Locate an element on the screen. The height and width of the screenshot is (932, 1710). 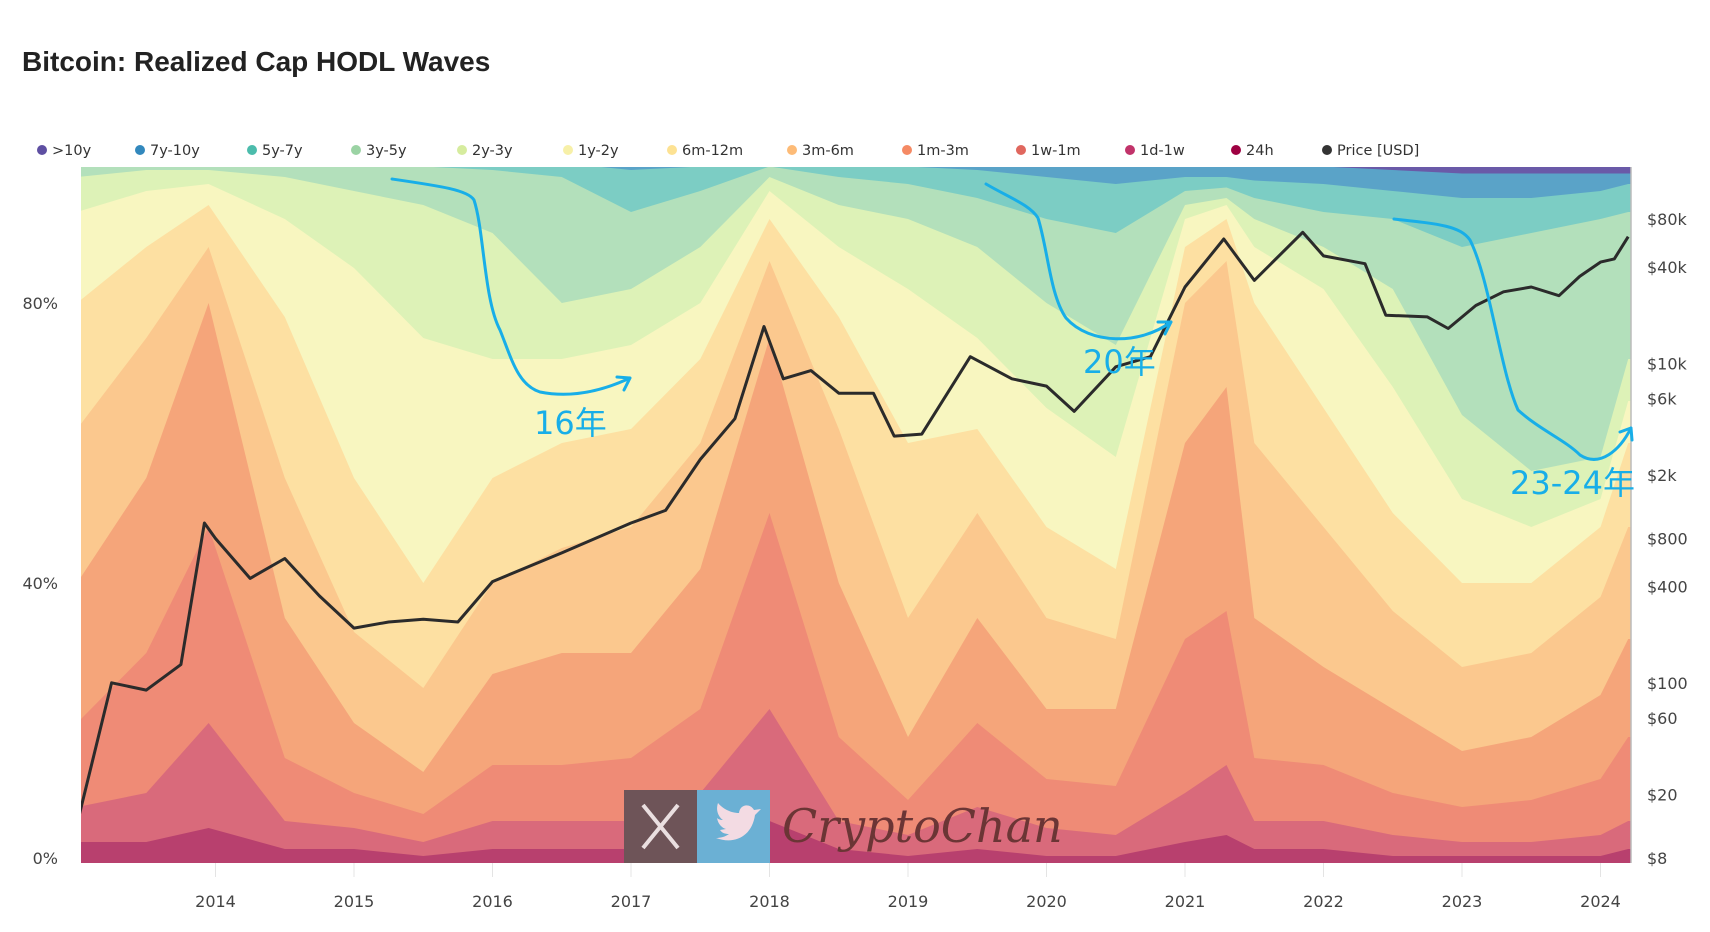
y-right-tick-label: $400 is located at coordinates (1667, 587).